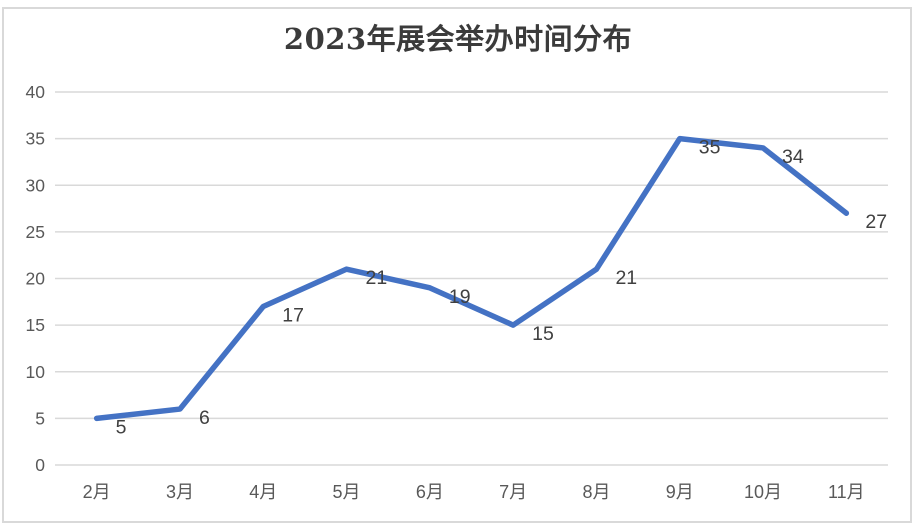 This screenshot has width=916, height=532. I want to click on x-tick-label: 6月, so click(430, 492).